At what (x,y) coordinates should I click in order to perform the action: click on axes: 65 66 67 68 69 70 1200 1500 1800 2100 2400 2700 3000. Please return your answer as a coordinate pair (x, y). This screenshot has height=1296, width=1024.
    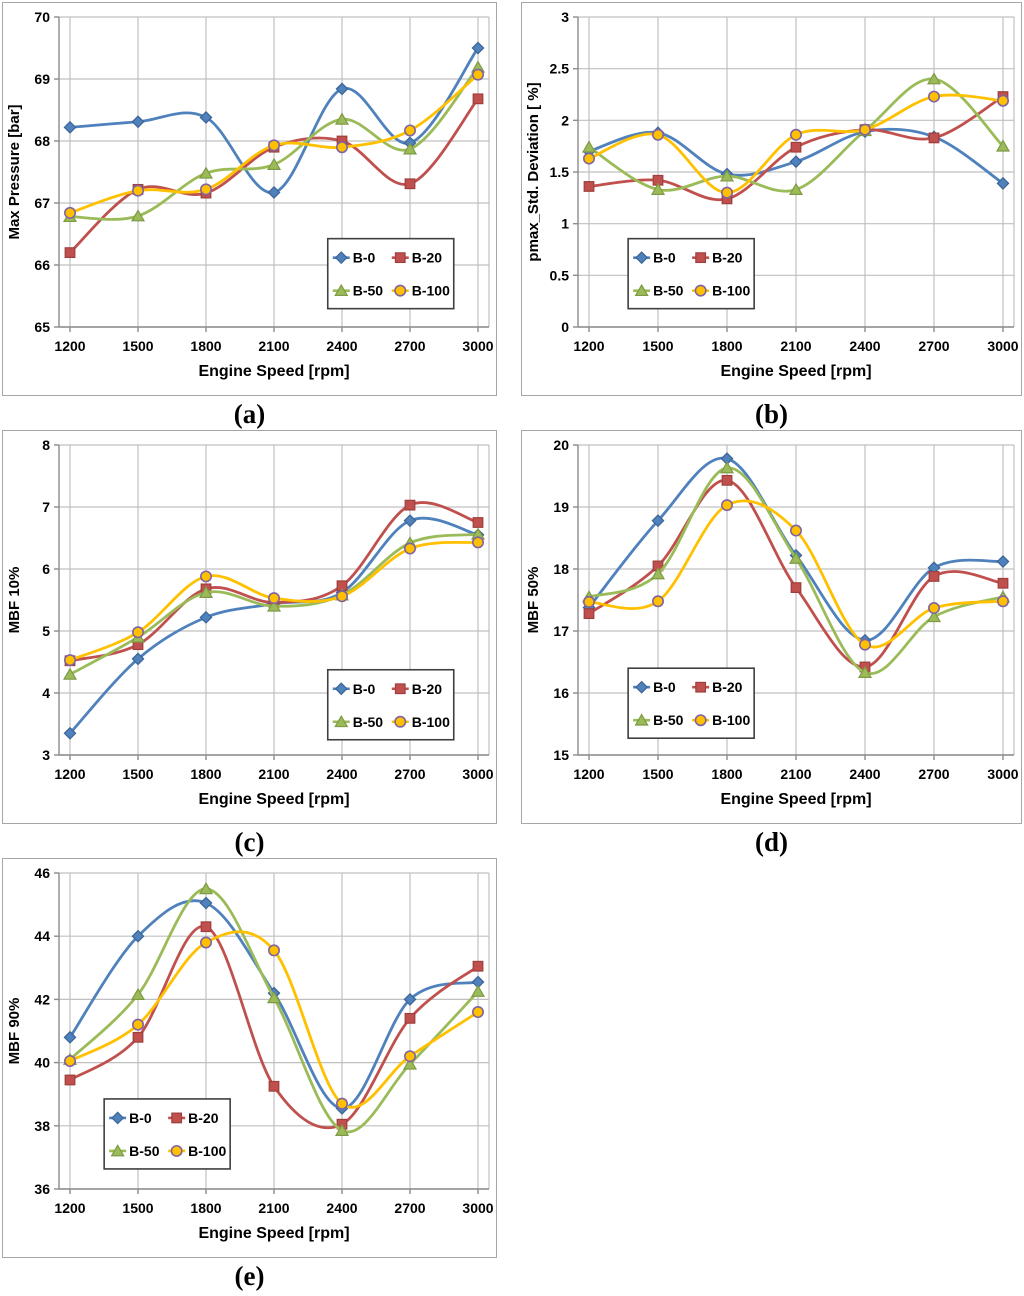
    Looking at the image, I should click on (263, 181).